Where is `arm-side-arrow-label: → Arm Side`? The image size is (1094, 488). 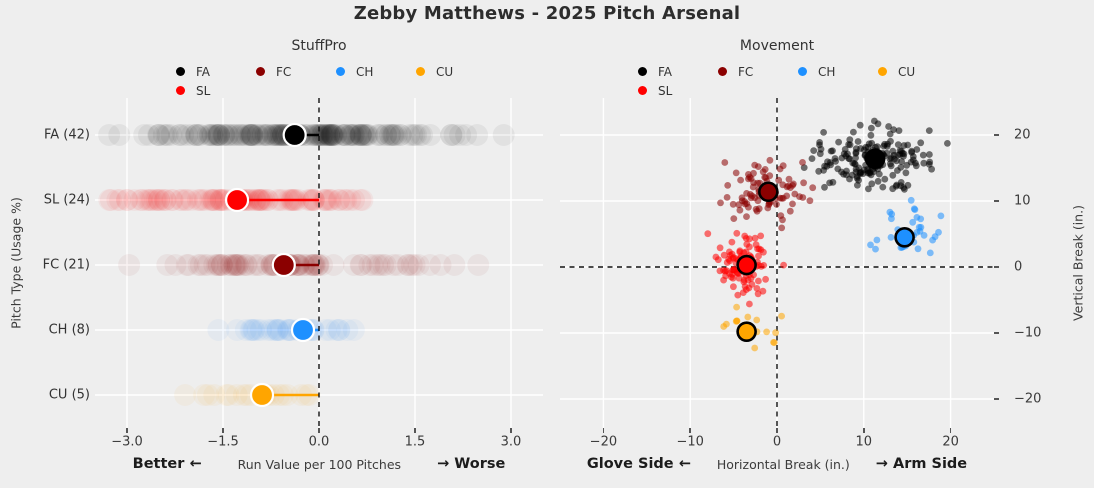
arm-side-arrow-label: → Arm Side is located at coordinates (921, 464).